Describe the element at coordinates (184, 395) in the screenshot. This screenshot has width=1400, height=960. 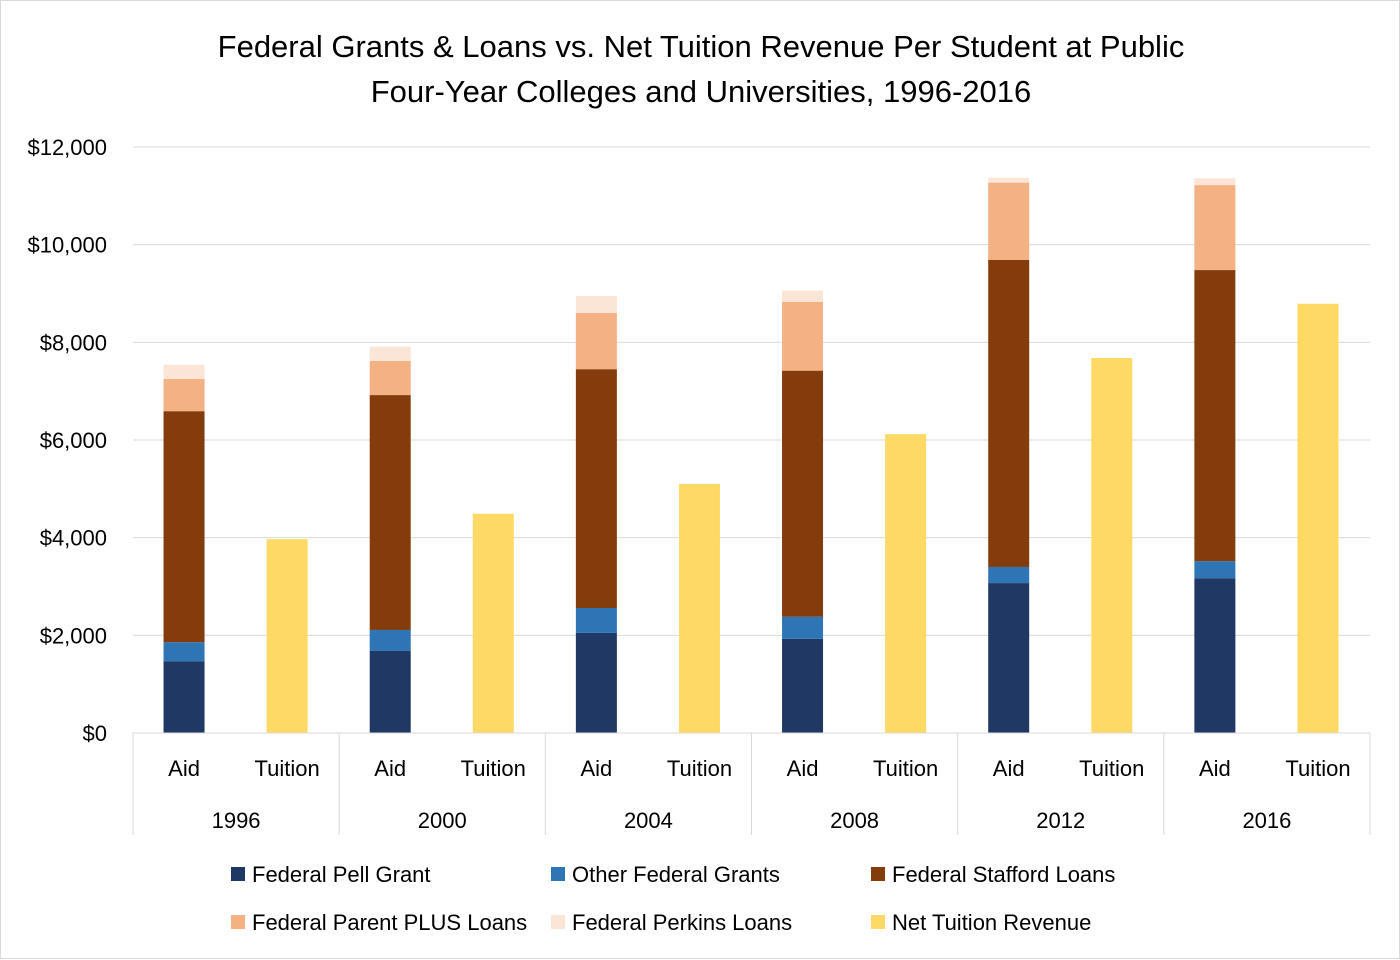
I see `bar-federal-parent-plus-loans-1996` at that location.